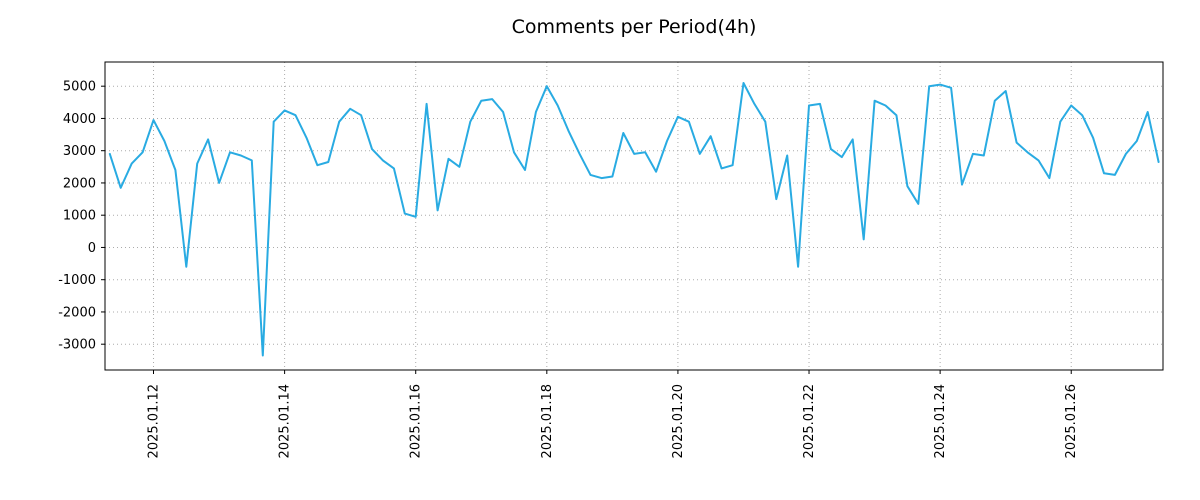 Image resolution: width=1200 pixels, height=500 pixels. I want to click on x-tick-label: 2025.01.16, so click(416, 421).